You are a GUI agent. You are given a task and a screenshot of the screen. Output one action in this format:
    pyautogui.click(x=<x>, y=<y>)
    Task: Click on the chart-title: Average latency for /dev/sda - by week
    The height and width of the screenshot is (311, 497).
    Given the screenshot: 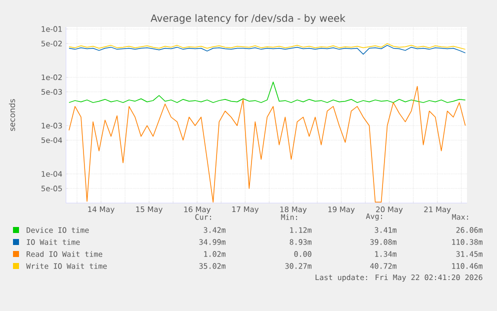 What is the action you would take?
    pyautogui.click(x=248, y=19)
    